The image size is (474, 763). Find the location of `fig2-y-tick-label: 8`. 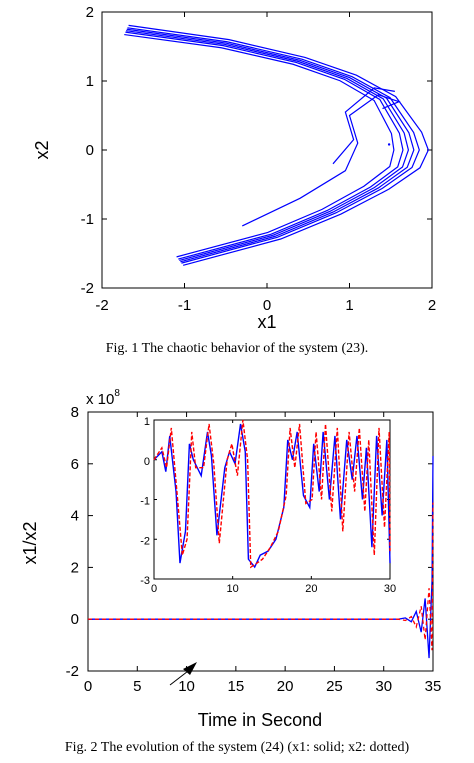

fig2-y-tick-label: 8 is located at coordinates (75, 412).